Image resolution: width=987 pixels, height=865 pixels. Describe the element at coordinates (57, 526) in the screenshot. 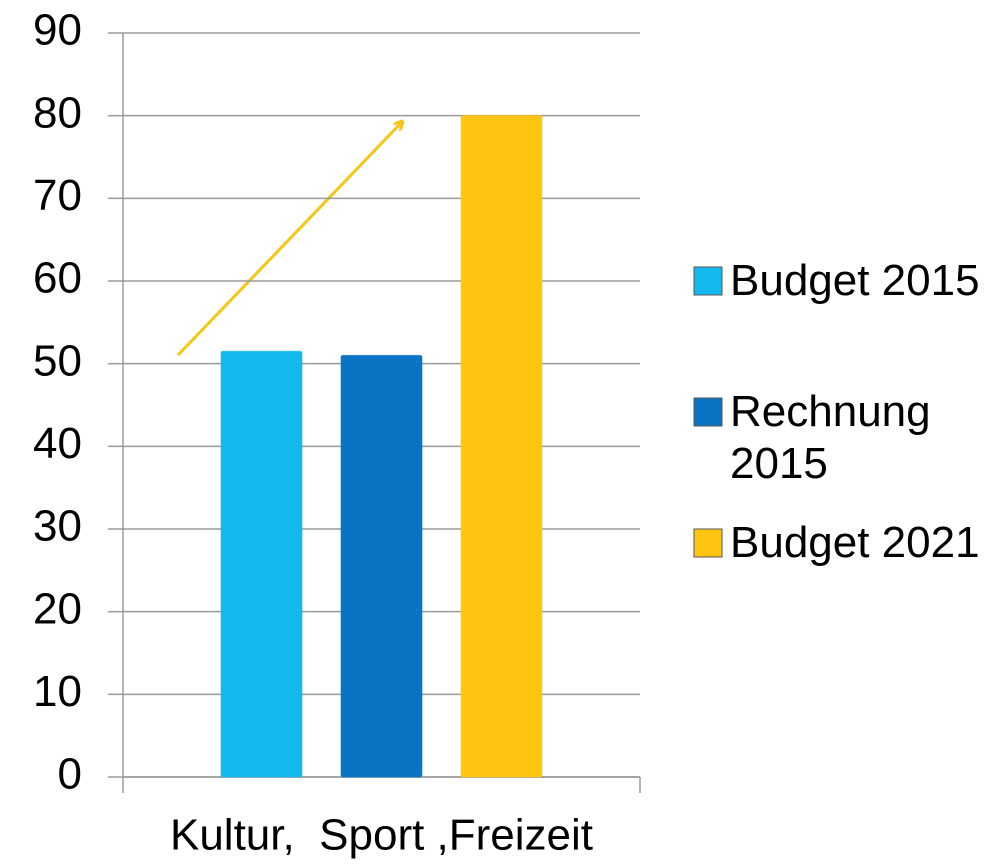

I see `y-tick-label: 30` at that location.